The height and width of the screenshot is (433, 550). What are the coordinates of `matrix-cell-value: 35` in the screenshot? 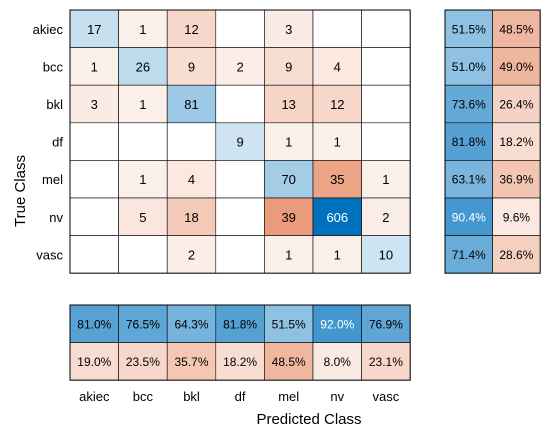 It's located at (337, 179).